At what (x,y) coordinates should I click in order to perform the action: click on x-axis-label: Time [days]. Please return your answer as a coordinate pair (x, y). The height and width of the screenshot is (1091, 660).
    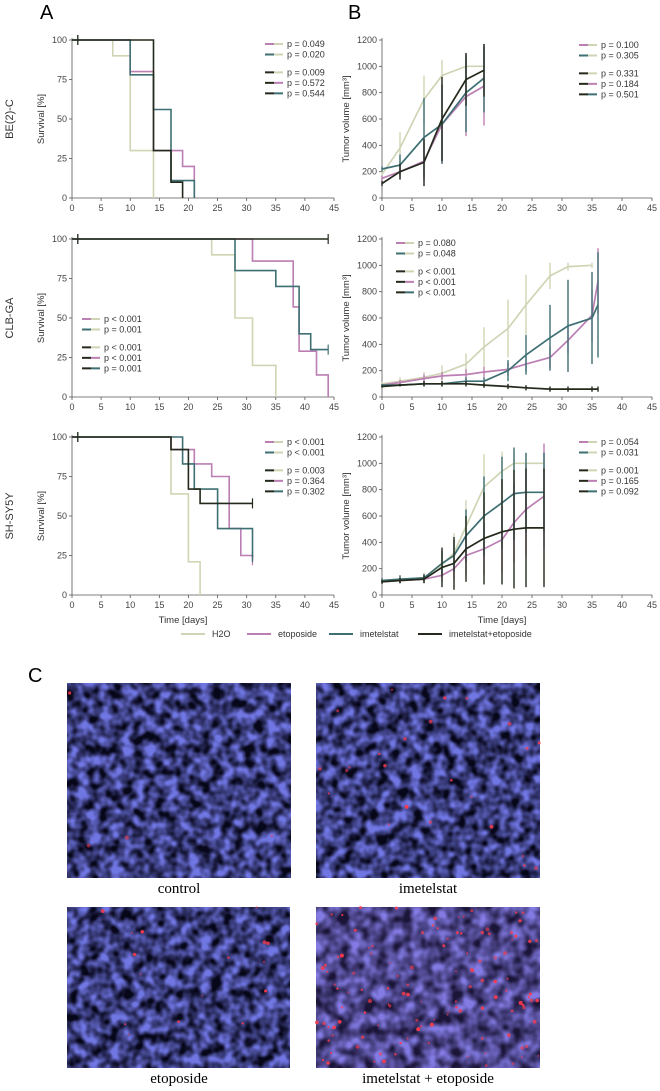
    Looking at the image, I should click on (502, 620).